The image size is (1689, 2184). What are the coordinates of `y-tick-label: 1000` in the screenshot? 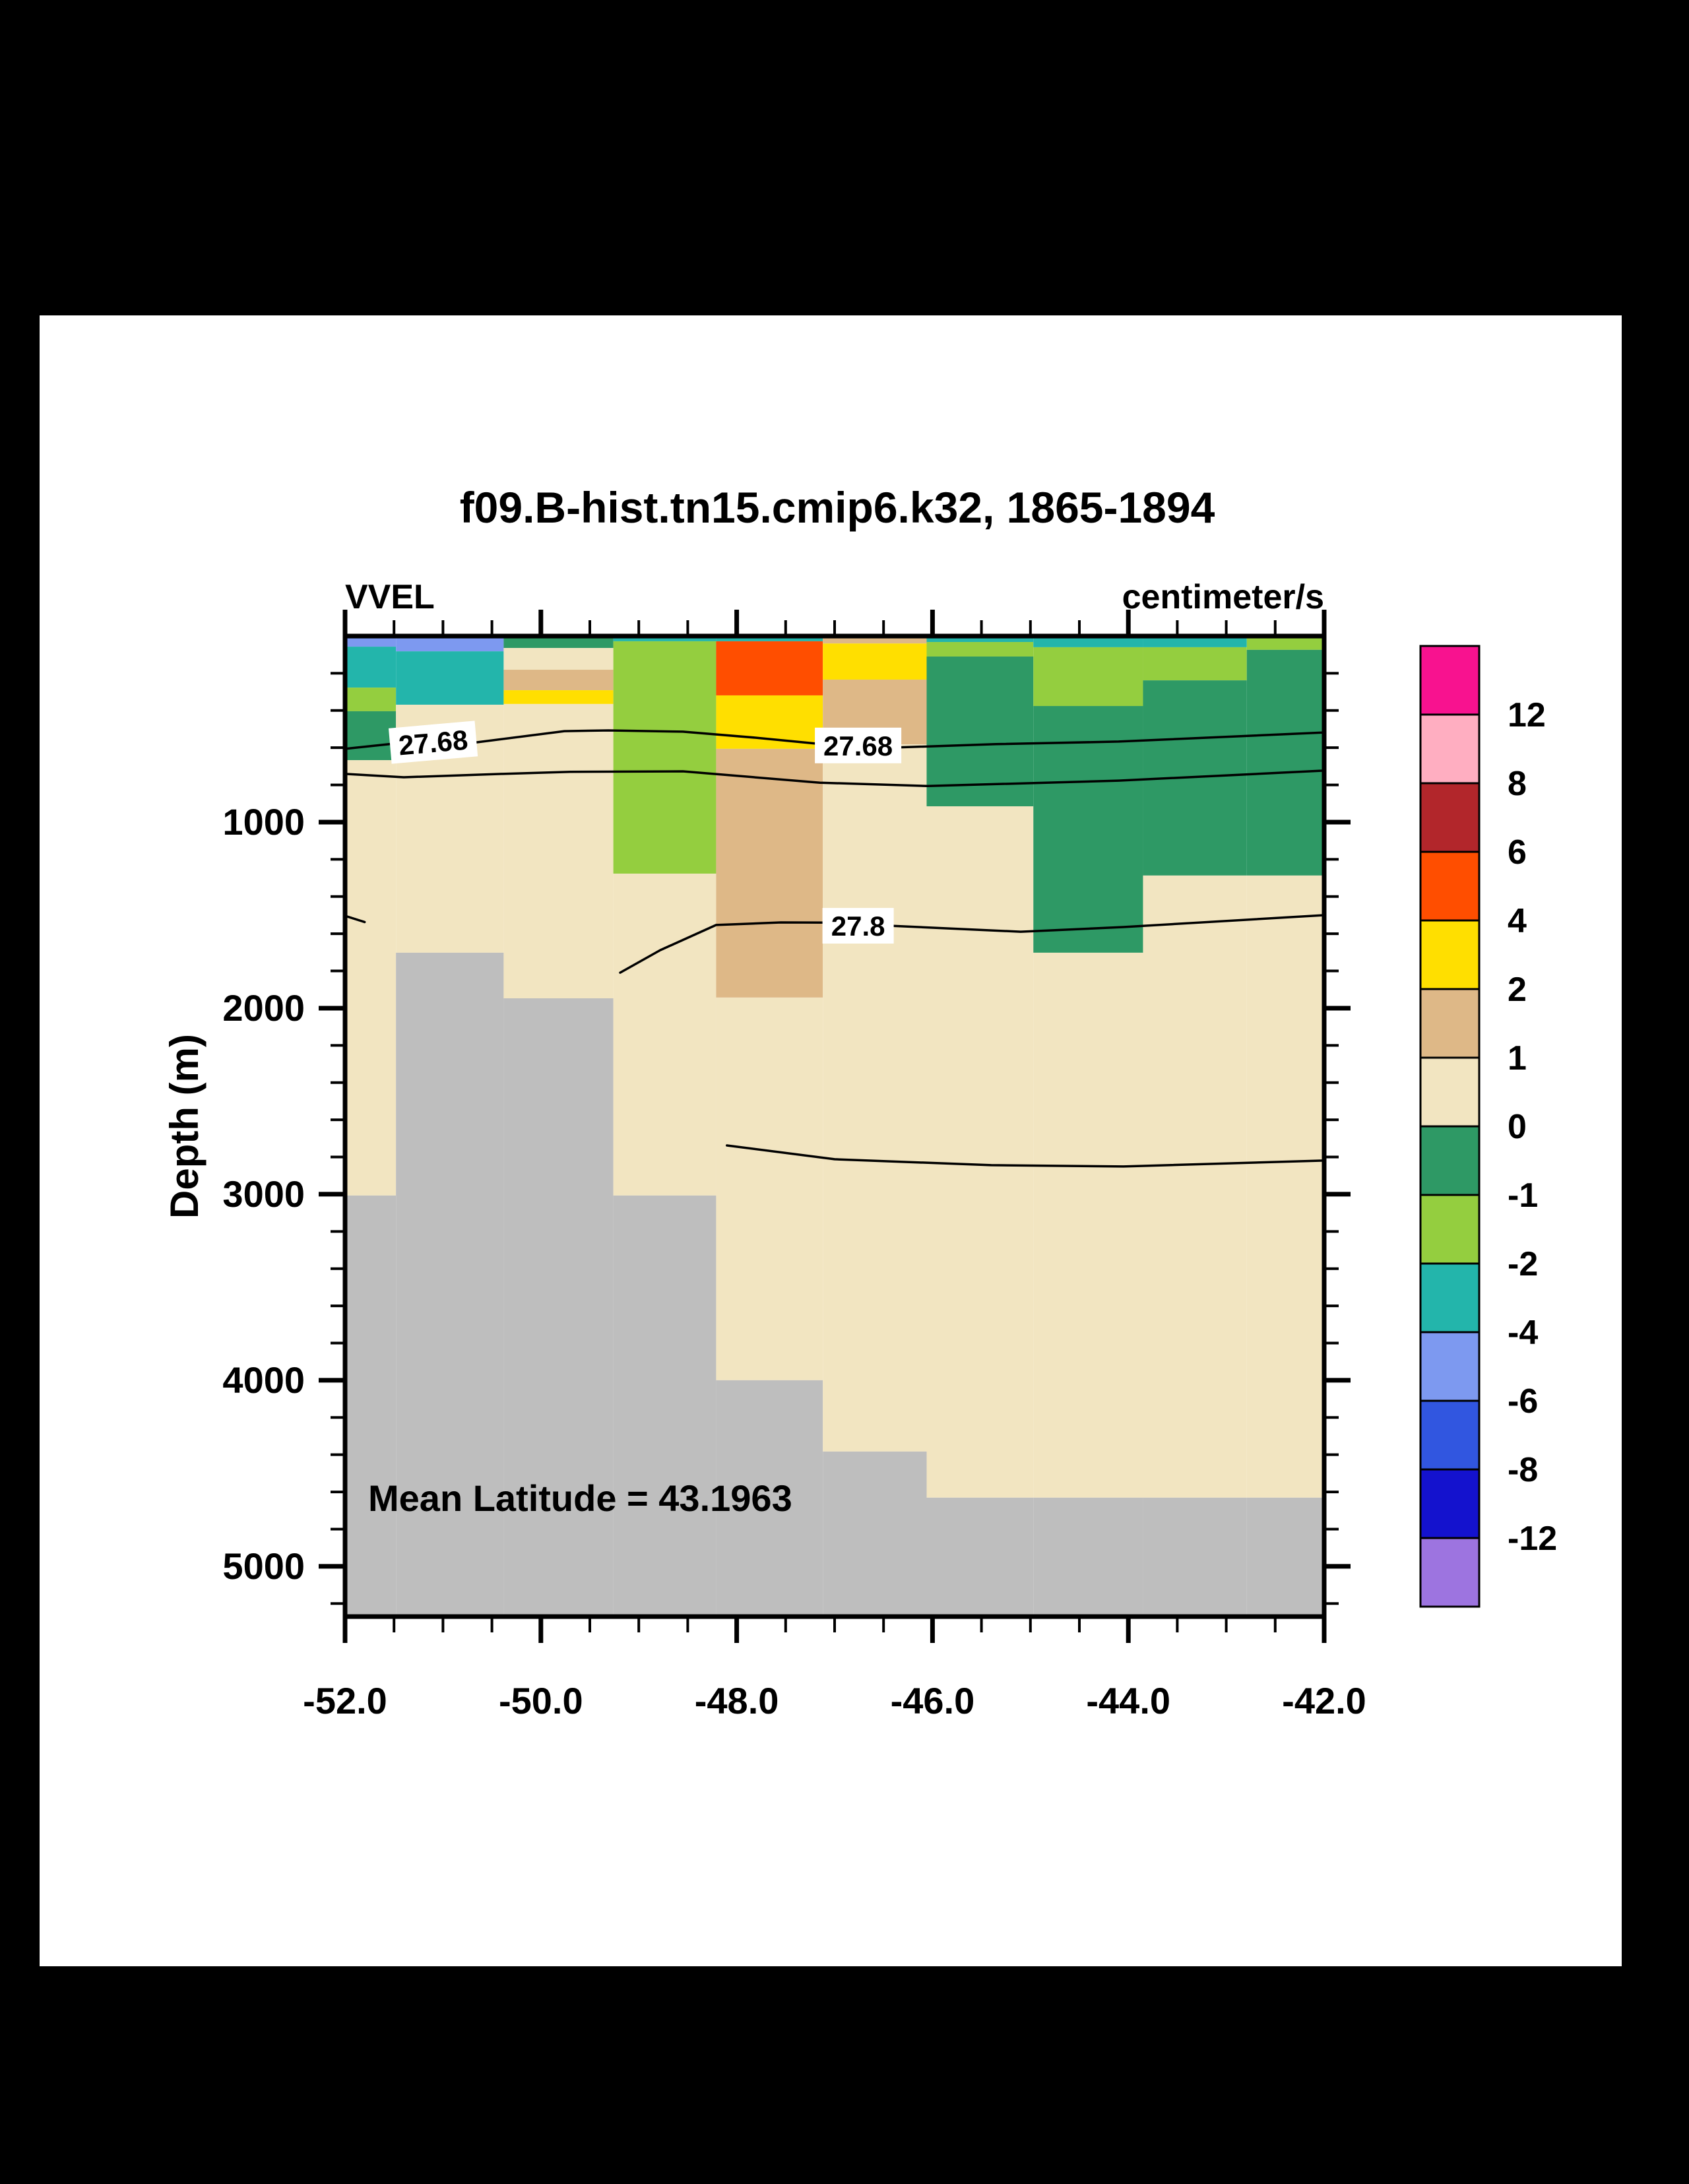 It's located at (263, 822).